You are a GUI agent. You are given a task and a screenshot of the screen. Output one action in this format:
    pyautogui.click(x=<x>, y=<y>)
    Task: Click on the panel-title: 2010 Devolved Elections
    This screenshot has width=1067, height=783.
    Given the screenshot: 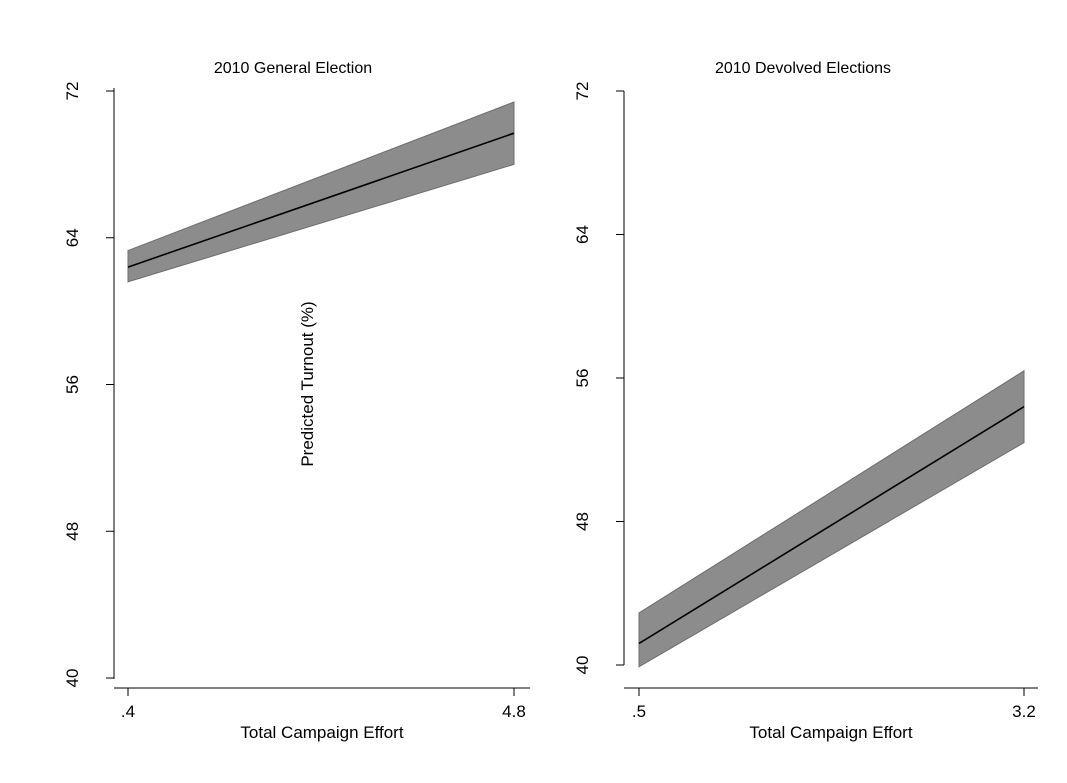 What is the action you would take?
    pyautogui.click(x=803, y=68)
    